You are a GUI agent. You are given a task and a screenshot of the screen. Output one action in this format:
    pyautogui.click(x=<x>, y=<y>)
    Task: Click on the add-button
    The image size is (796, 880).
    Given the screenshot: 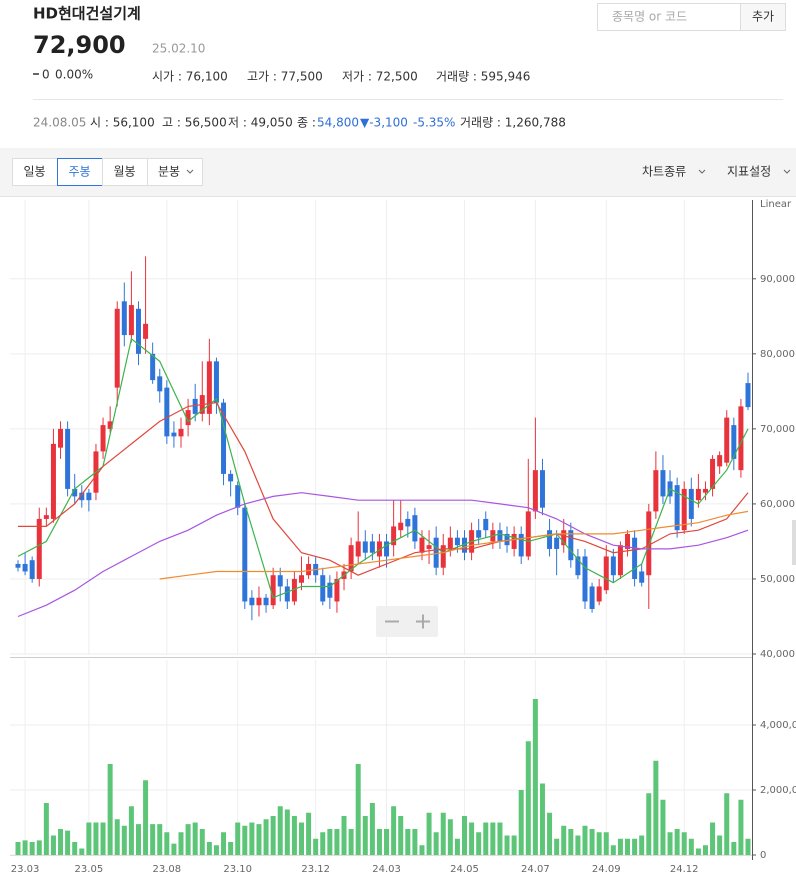 What is the action you would take?
    pyautogui.click(x=763, y=17)
    